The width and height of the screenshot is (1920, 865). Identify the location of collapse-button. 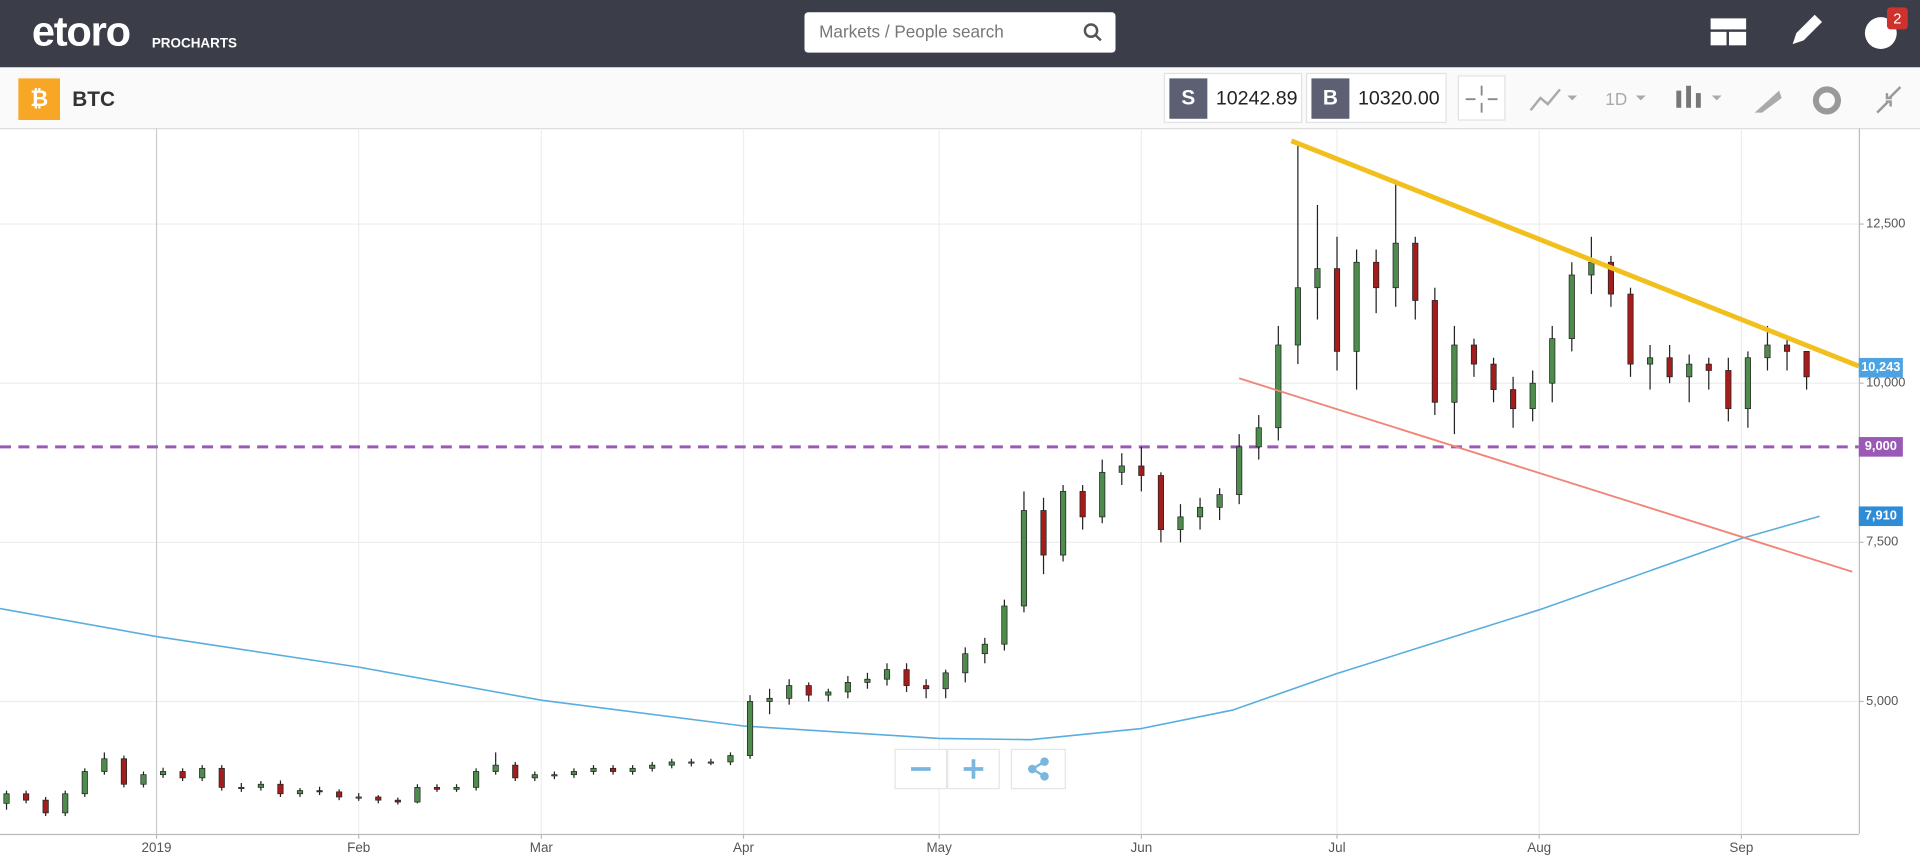
(1889, 100).